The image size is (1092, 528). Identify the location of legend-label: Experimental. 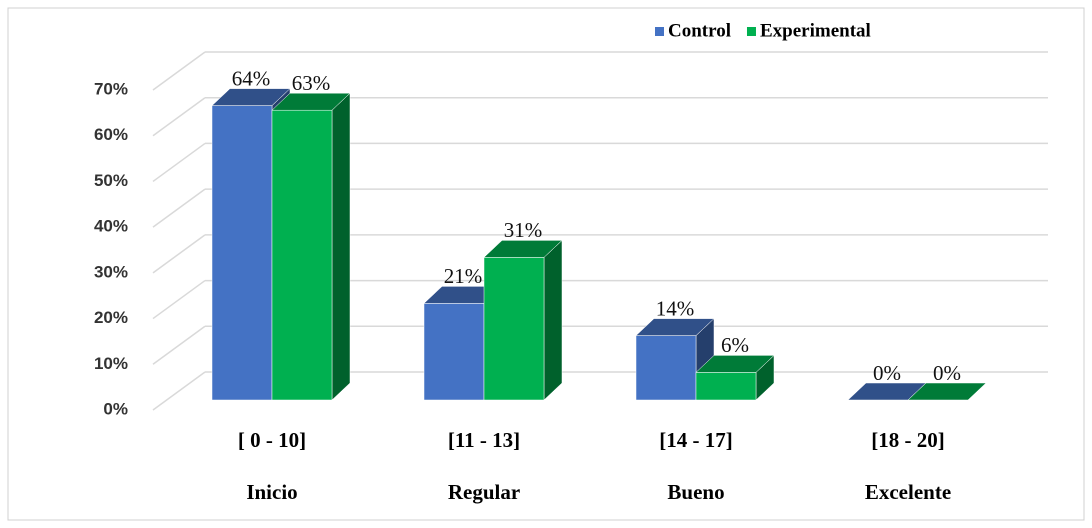
(815, 30).